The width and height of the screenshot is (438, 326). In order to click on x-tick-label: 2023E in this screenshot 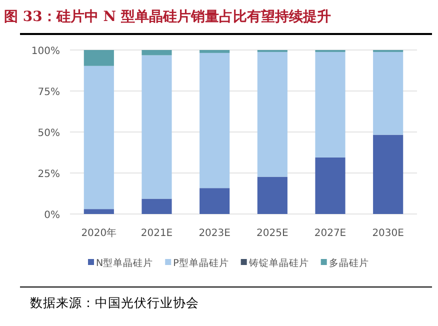, I will do `click(214, 233)`.